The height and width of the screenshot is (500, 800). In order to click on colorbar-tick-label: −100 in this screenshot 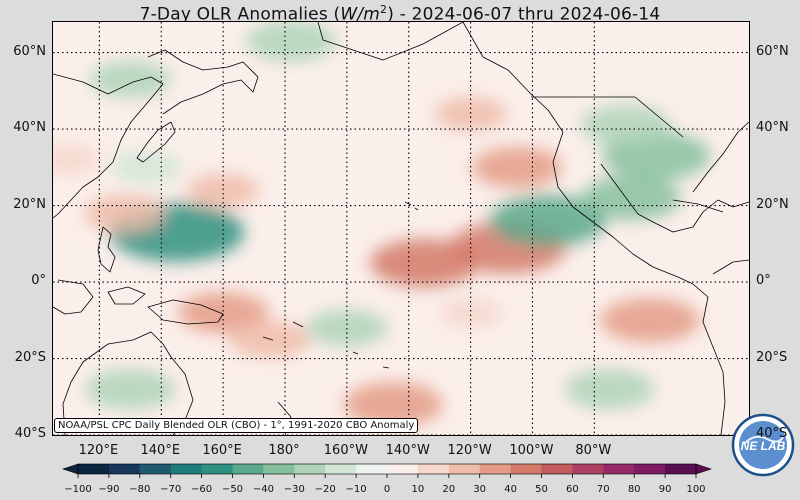, I will do `click(78, 489)`.